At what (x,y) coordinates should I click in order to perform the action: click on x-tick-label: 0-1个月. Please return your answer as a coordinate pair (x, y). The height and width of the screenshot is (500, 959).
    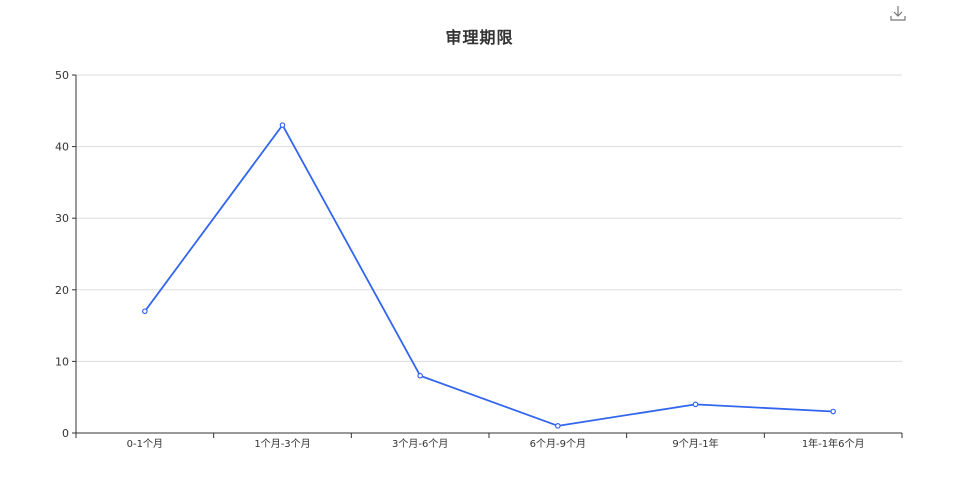
    Looking at the image, I should click on (145, 444).